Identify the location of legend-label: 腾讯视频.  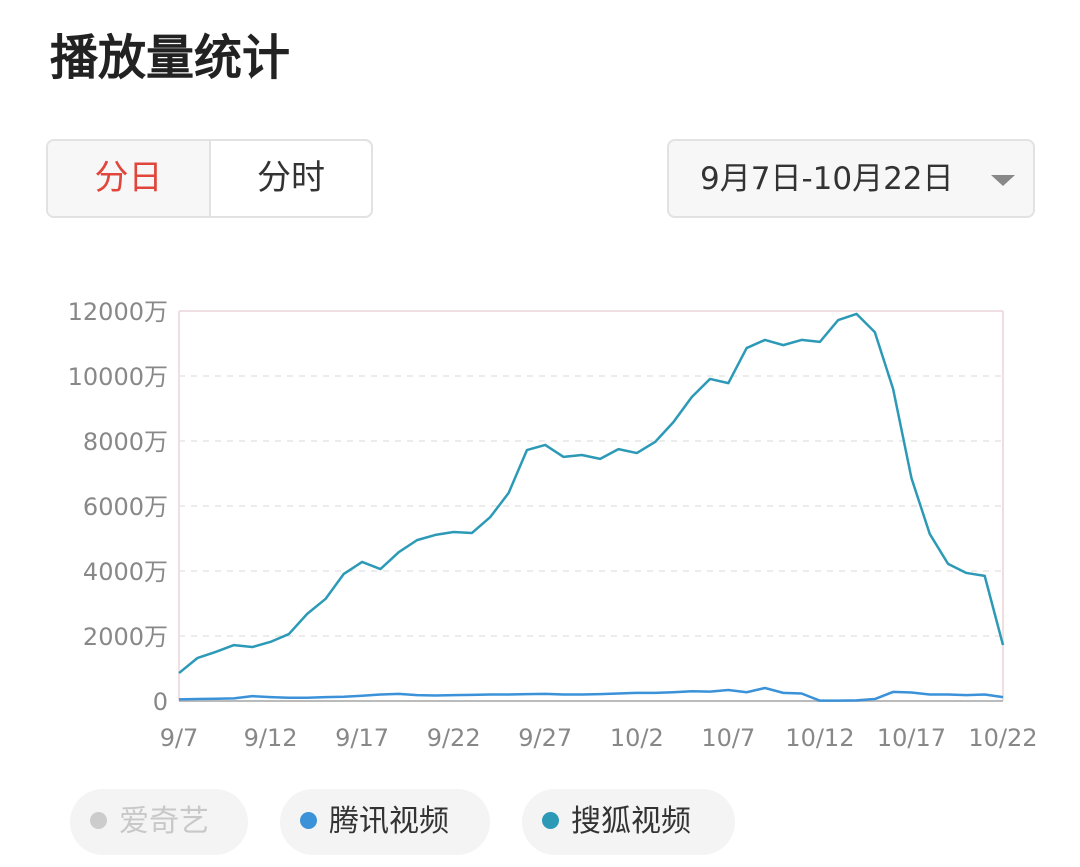
(389, 821).